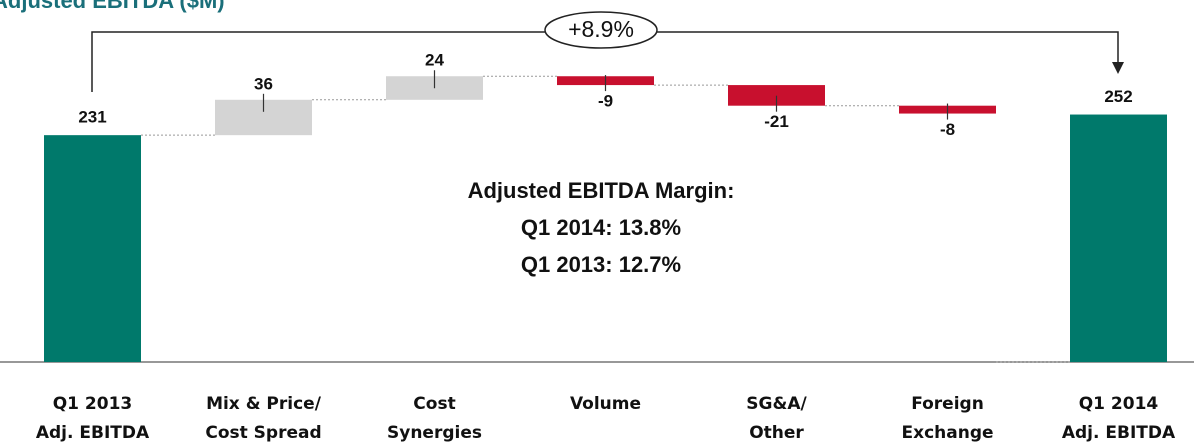 The height and width of the screenshot is (448, 1194). I want to click on change-label: +8.9%, so click(601, 29).